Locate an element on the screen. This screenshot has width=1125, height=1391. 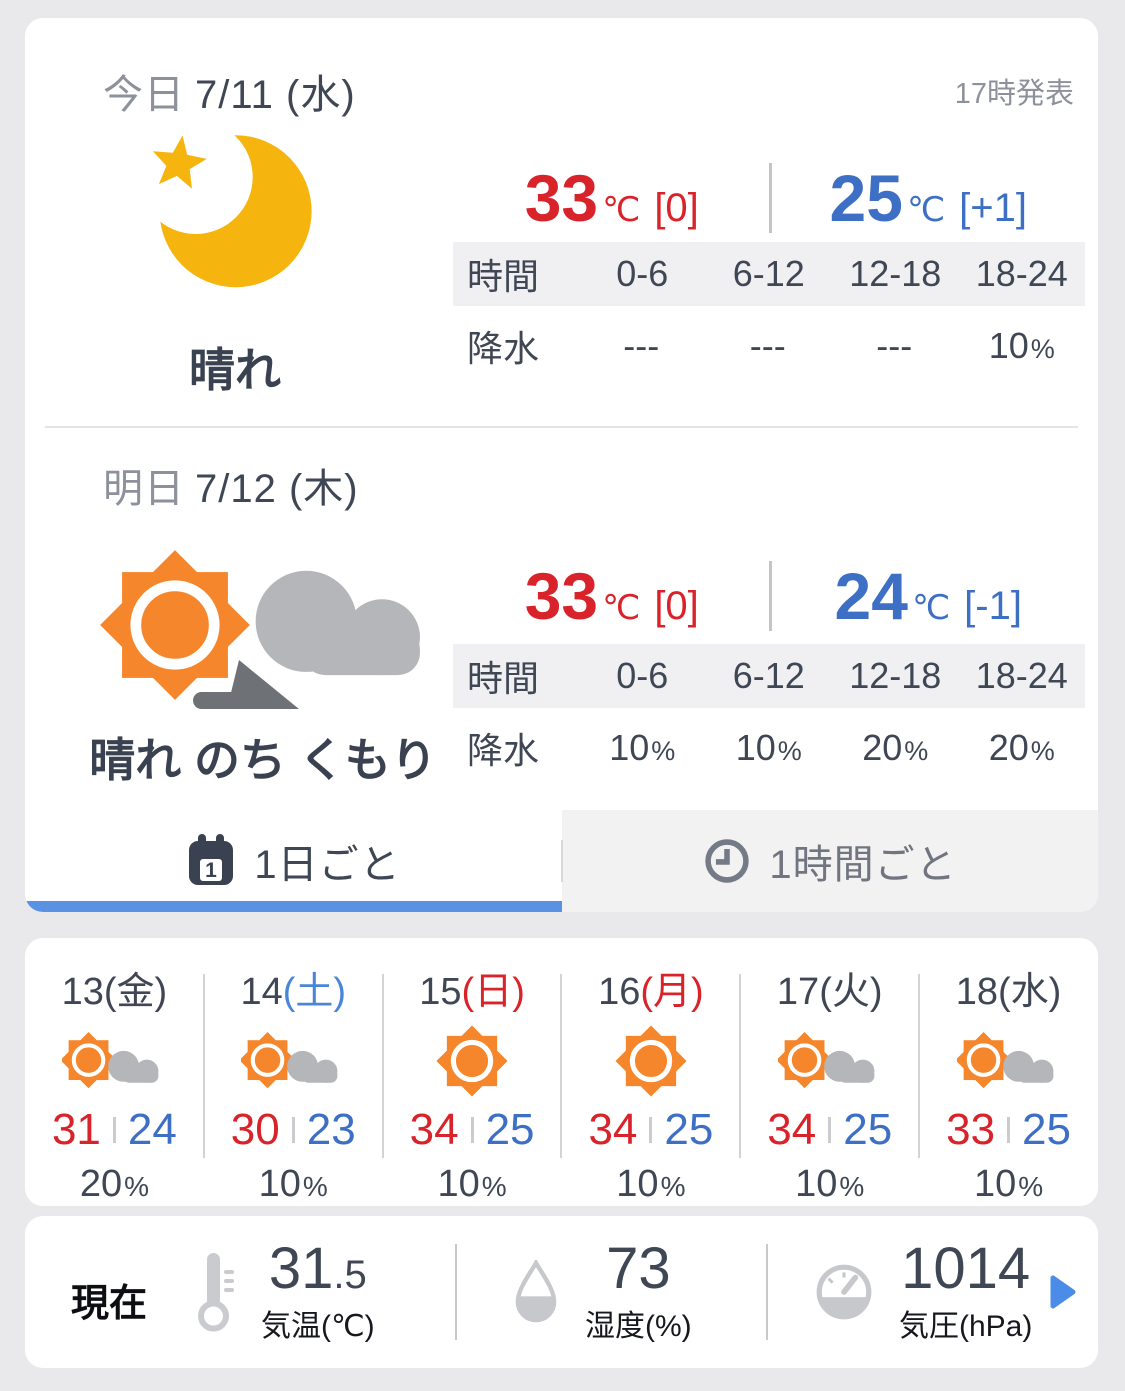
today-weather-text: 晴れ is located at coordinates (235, 370).